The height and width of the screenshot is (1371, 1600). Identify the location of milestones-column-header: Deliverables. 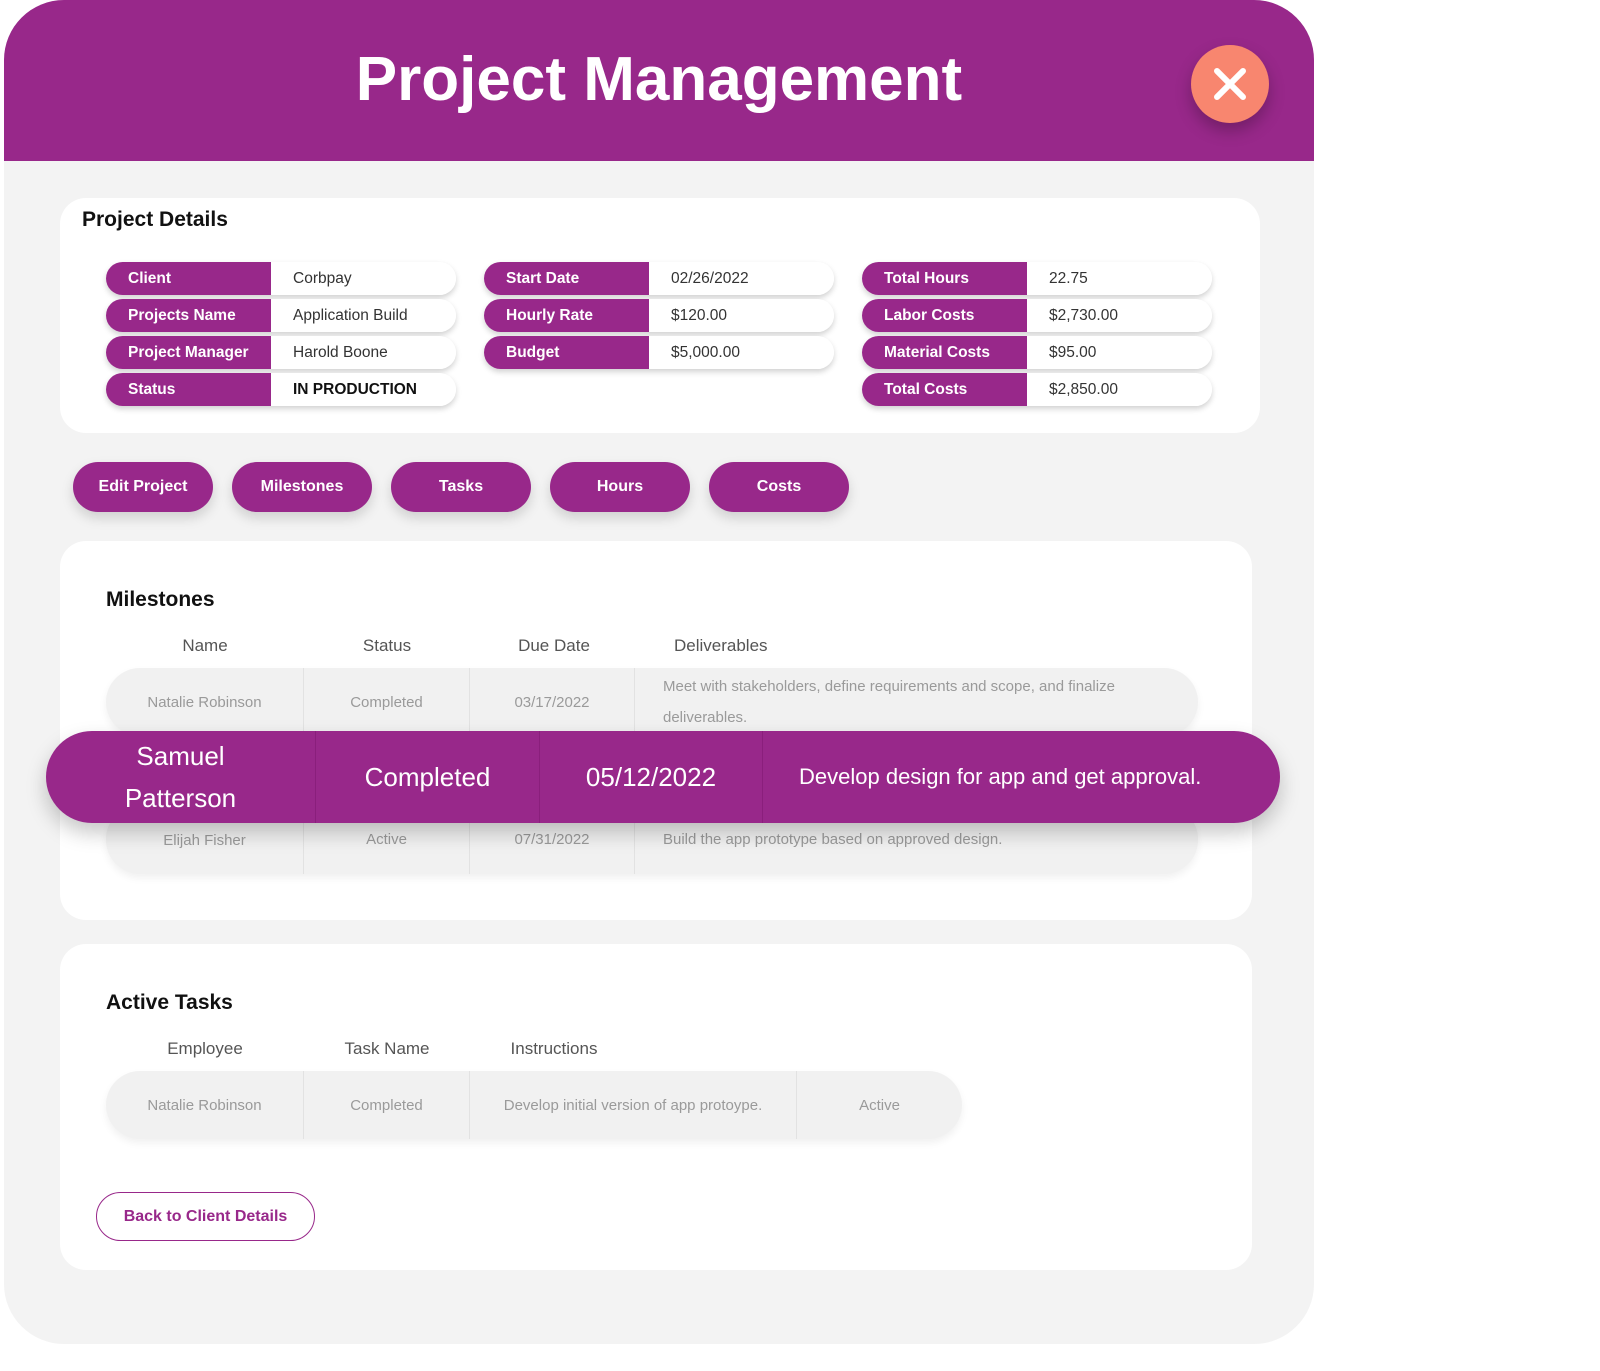
(721, 645).